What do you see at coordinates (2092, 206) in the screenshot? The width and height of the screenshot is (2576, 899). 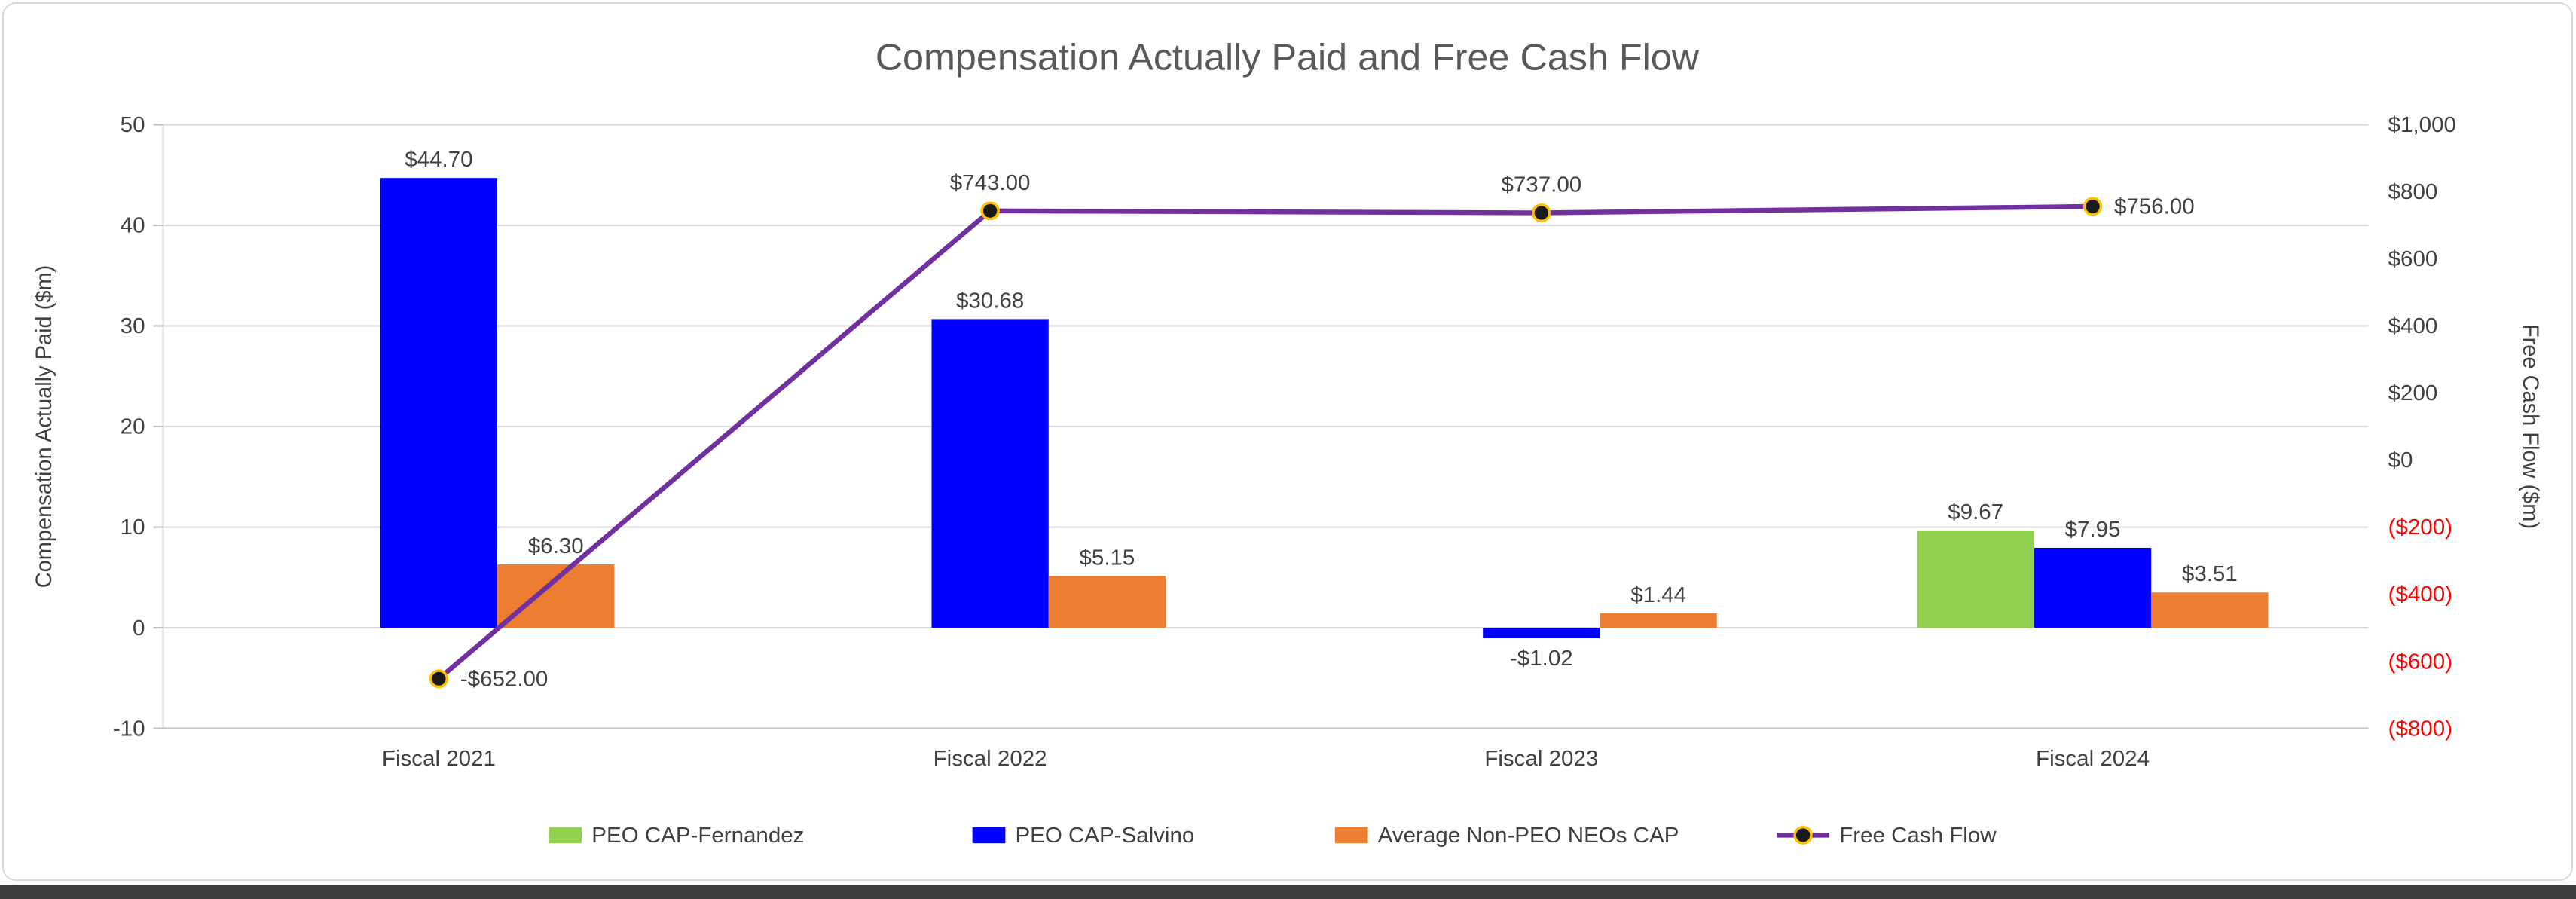 I see `line-marker-Fiscal 2024` at bounding box center [2092, 206].